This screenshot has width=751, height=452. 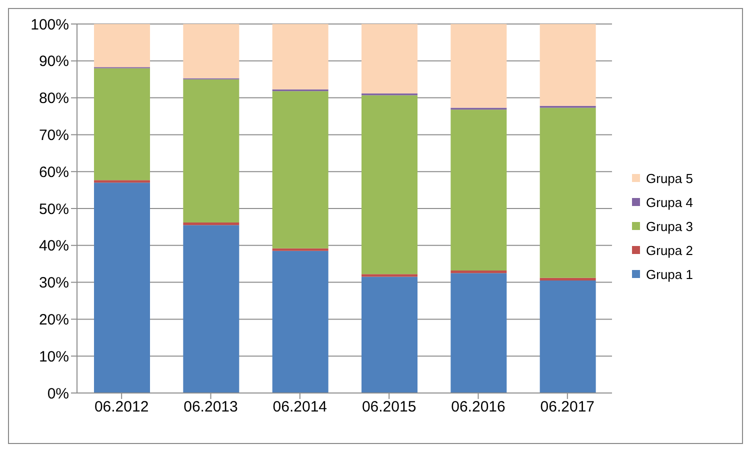 I want to click on y-tick-label: 50%, so click(x=53, y=209).